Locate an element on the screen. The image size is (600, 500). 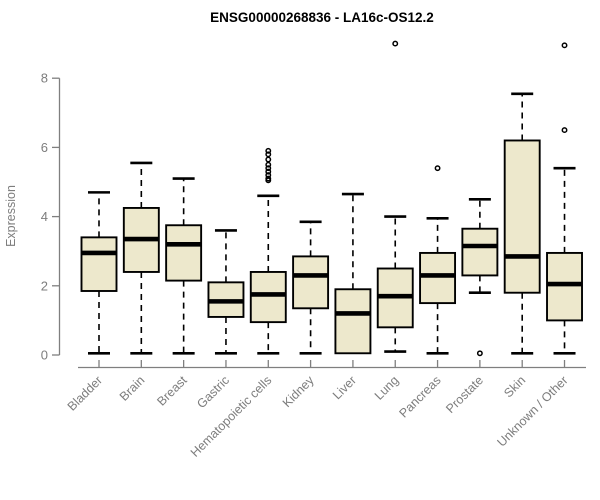
iqr-box-prostate is located at coordinates (480, 252).